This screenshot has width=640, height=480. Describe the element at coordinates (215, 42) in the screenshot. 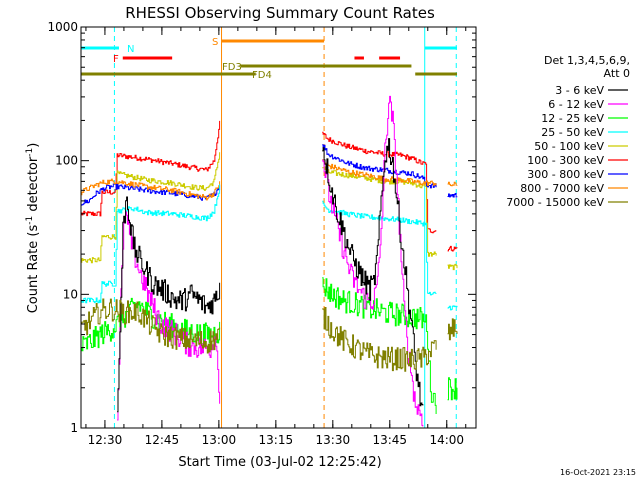

I see `flag-label-s: S` at that location.